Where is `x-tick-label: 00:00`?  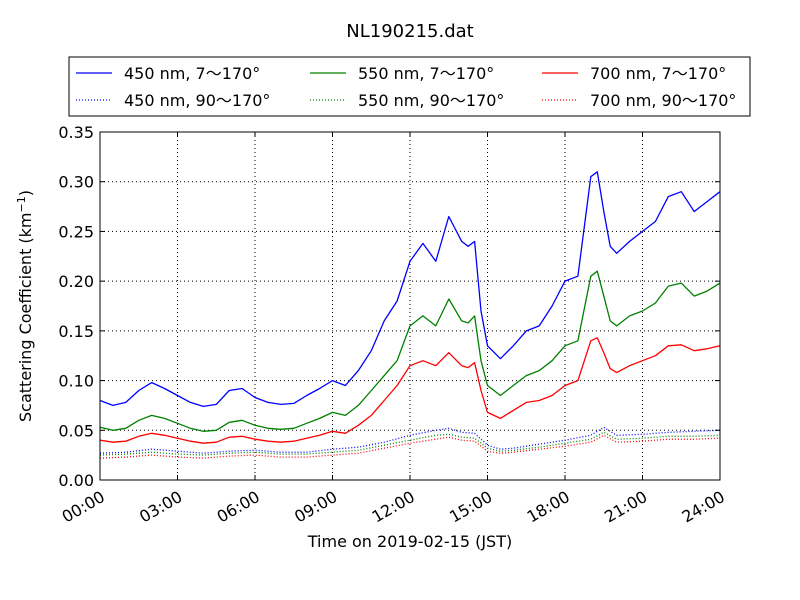
x-tick-label: 00:00 is located at coordinates (83, 507).